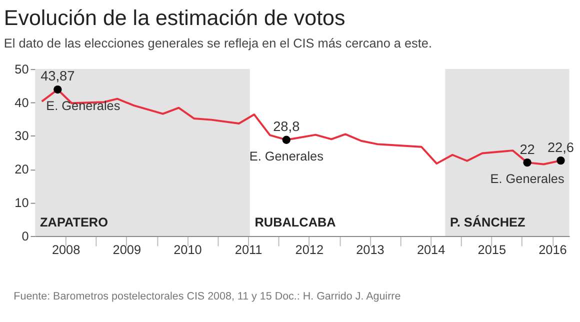  What do you see at coordinates (218, 43) in the screenshot?
I see `chart-subtitle: El dato de las elecciones generales se refleja en el CIS más cercano a este.` at bounding box center [218, 43].